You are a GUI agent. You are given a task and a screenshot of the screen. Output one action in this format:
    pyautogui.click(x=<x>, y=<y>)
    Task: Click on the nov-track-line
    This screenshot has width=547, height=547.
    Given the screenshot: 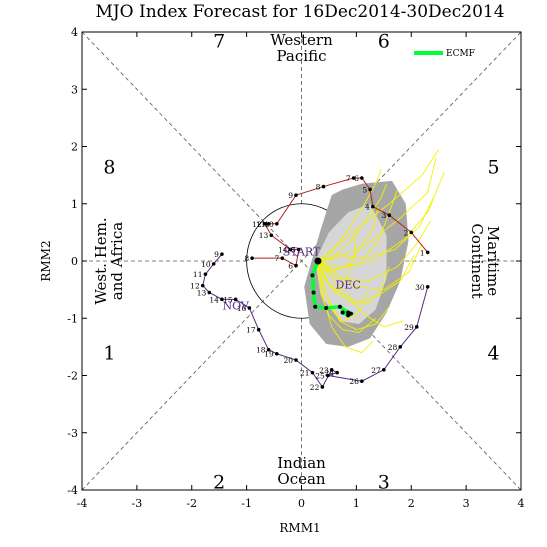 What is the action you would take?
    pyautogui.click(x=315, y=320)
    